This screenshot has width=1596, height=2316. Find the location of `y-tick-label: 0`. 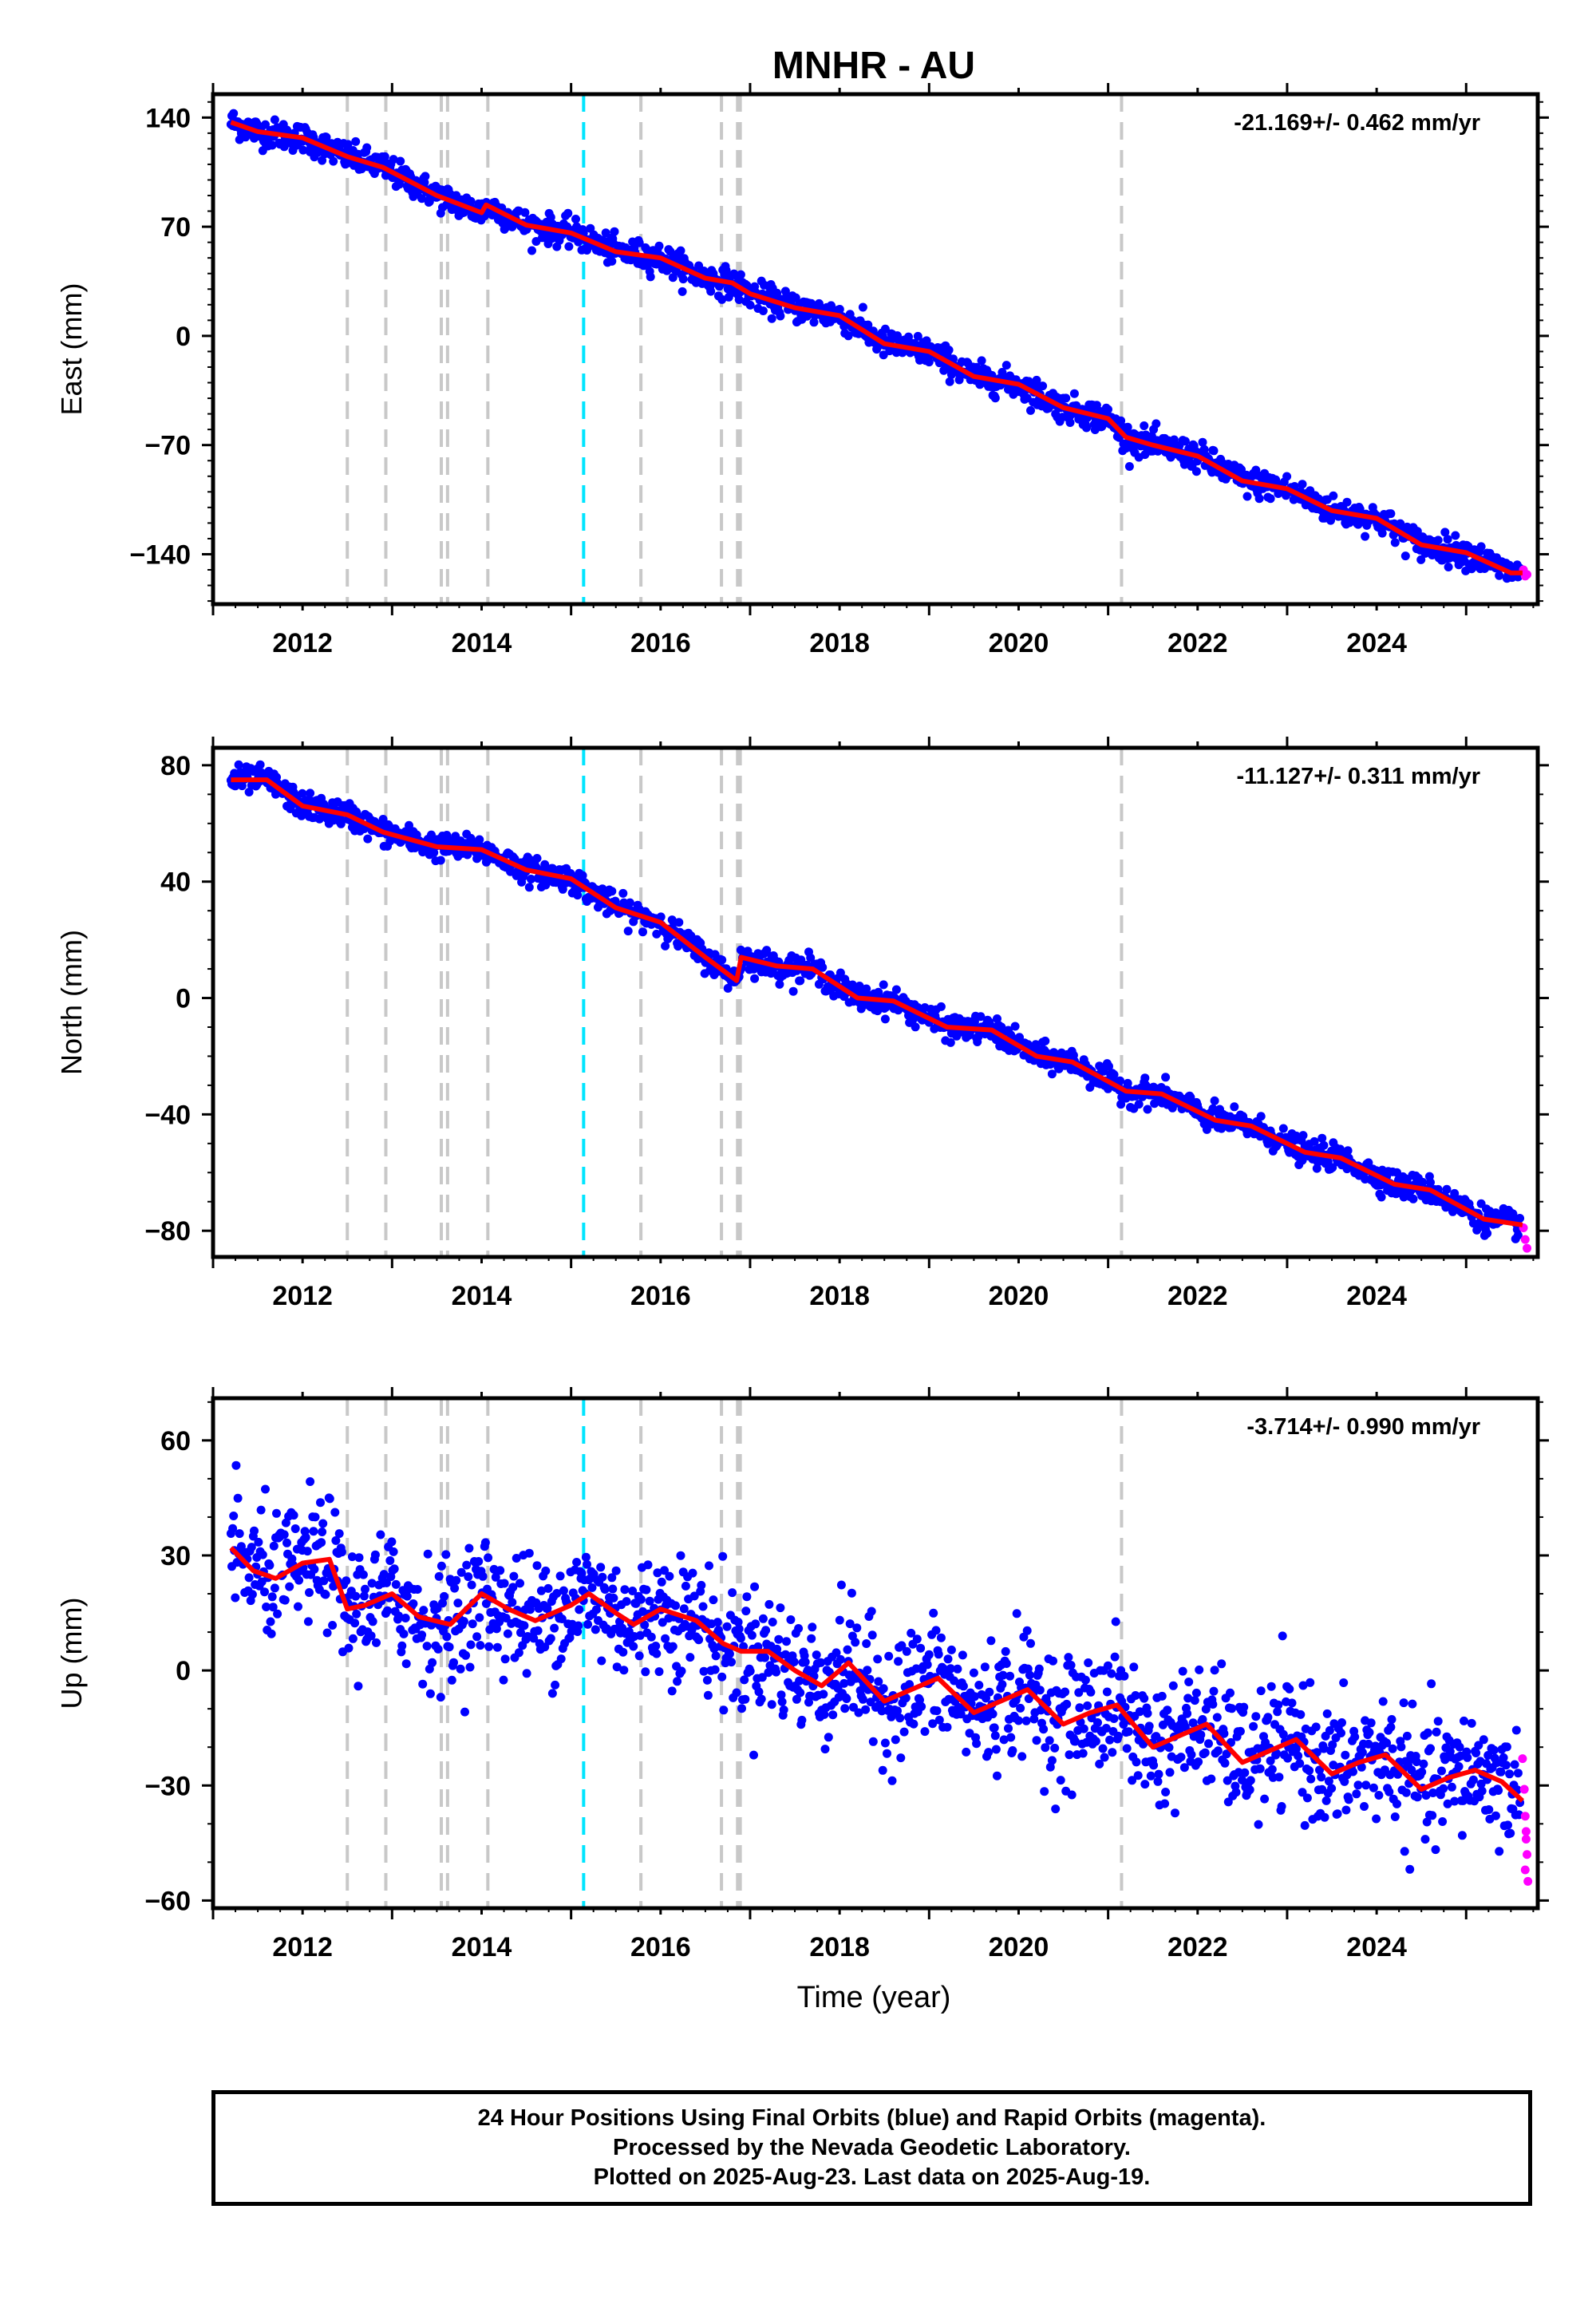

y-tick-label: 0 is located at coordinates (183, 999).